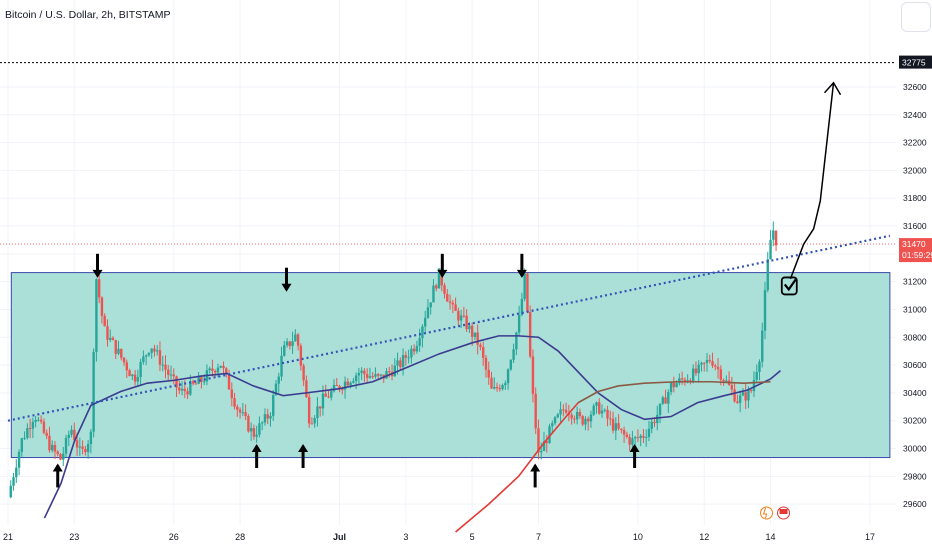 This screenshot has height=550, width=932. Describe the element at coordinates (286, 287) in the screenshot. I see `arrowhead-down-icon` at that location.